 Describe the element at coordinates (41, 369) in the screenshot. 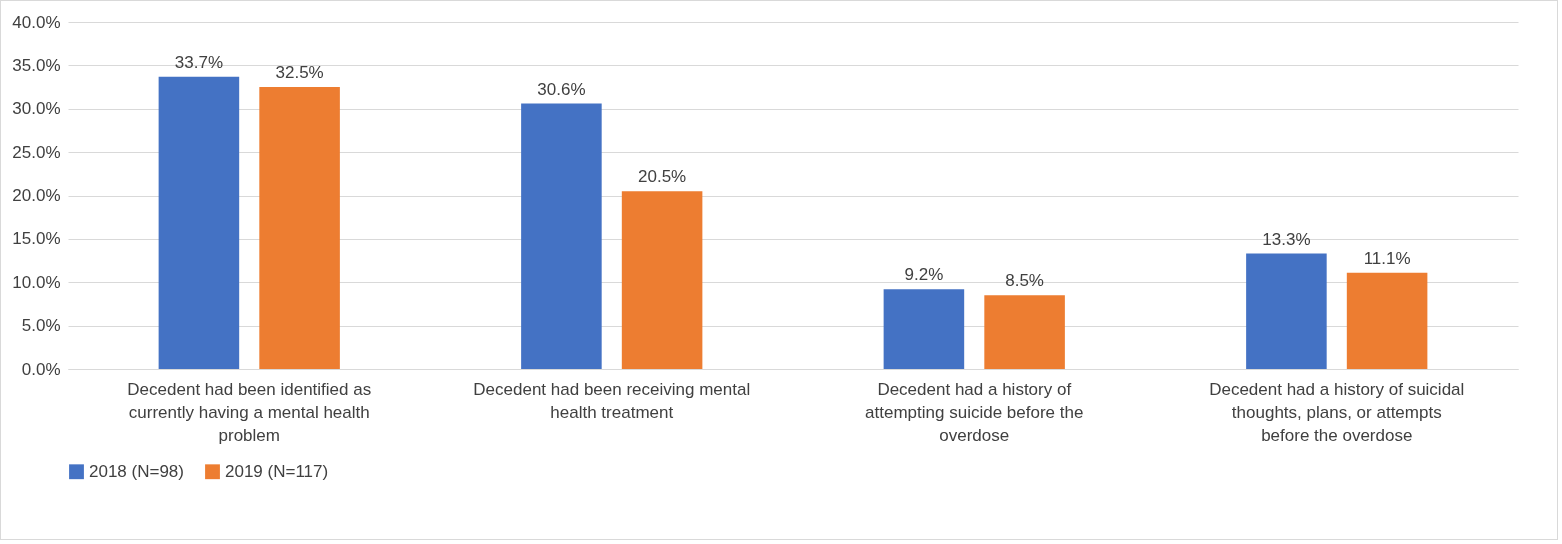

I see `y-tick-label: 0.0%` at that location.